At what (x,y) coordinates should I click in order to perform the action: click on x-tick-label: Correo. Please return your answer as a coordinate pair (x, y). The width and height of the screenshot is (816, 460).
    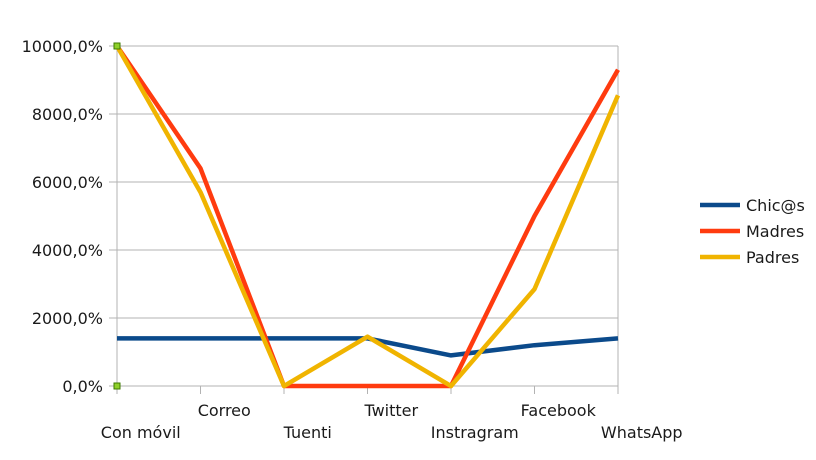
    Looking at the image, I should click on (224, 410).